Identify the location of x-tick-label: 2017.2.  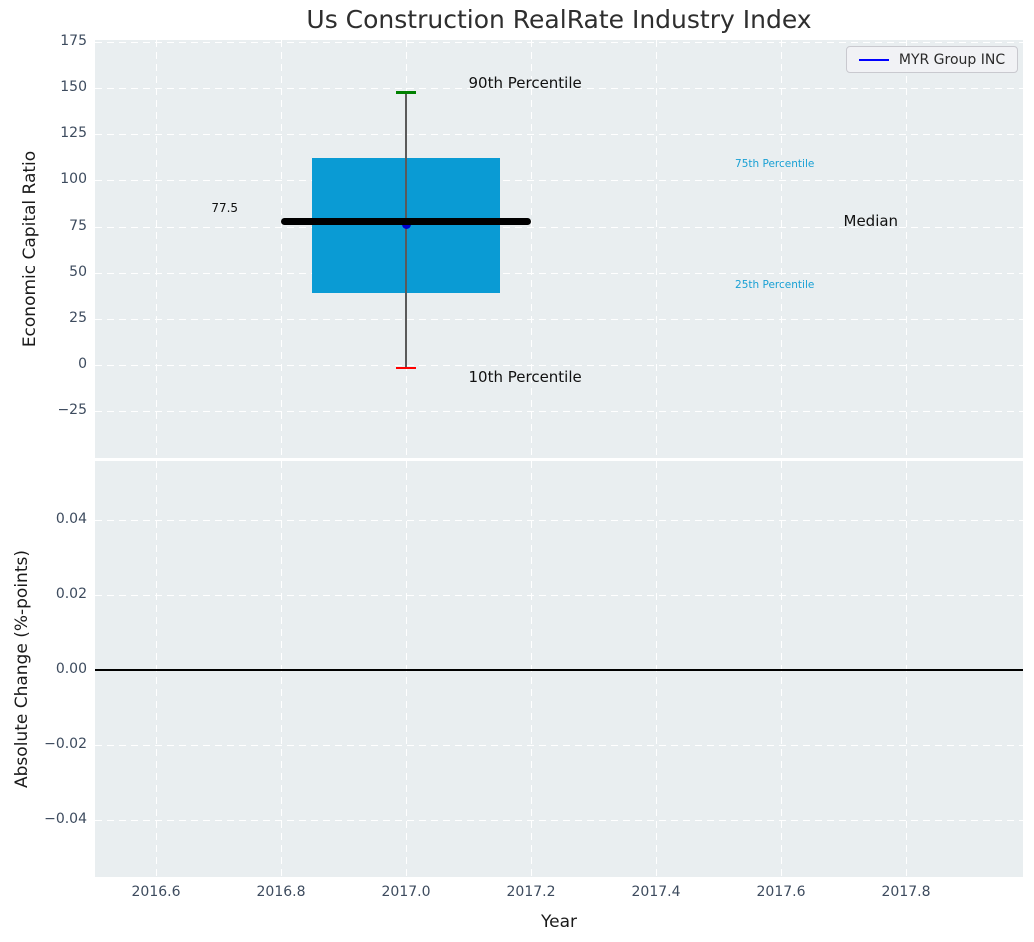
(531, 892).